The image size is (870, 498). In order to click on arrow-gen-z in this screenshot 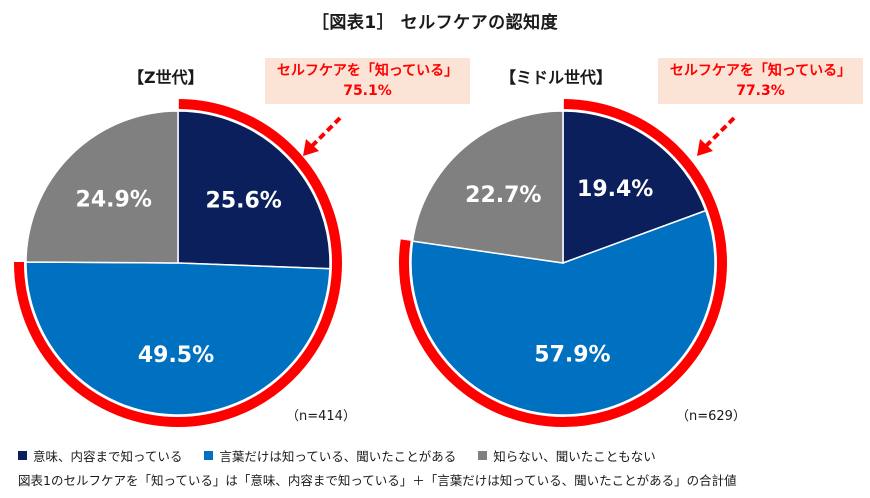, I will do `click(322, 136)`.